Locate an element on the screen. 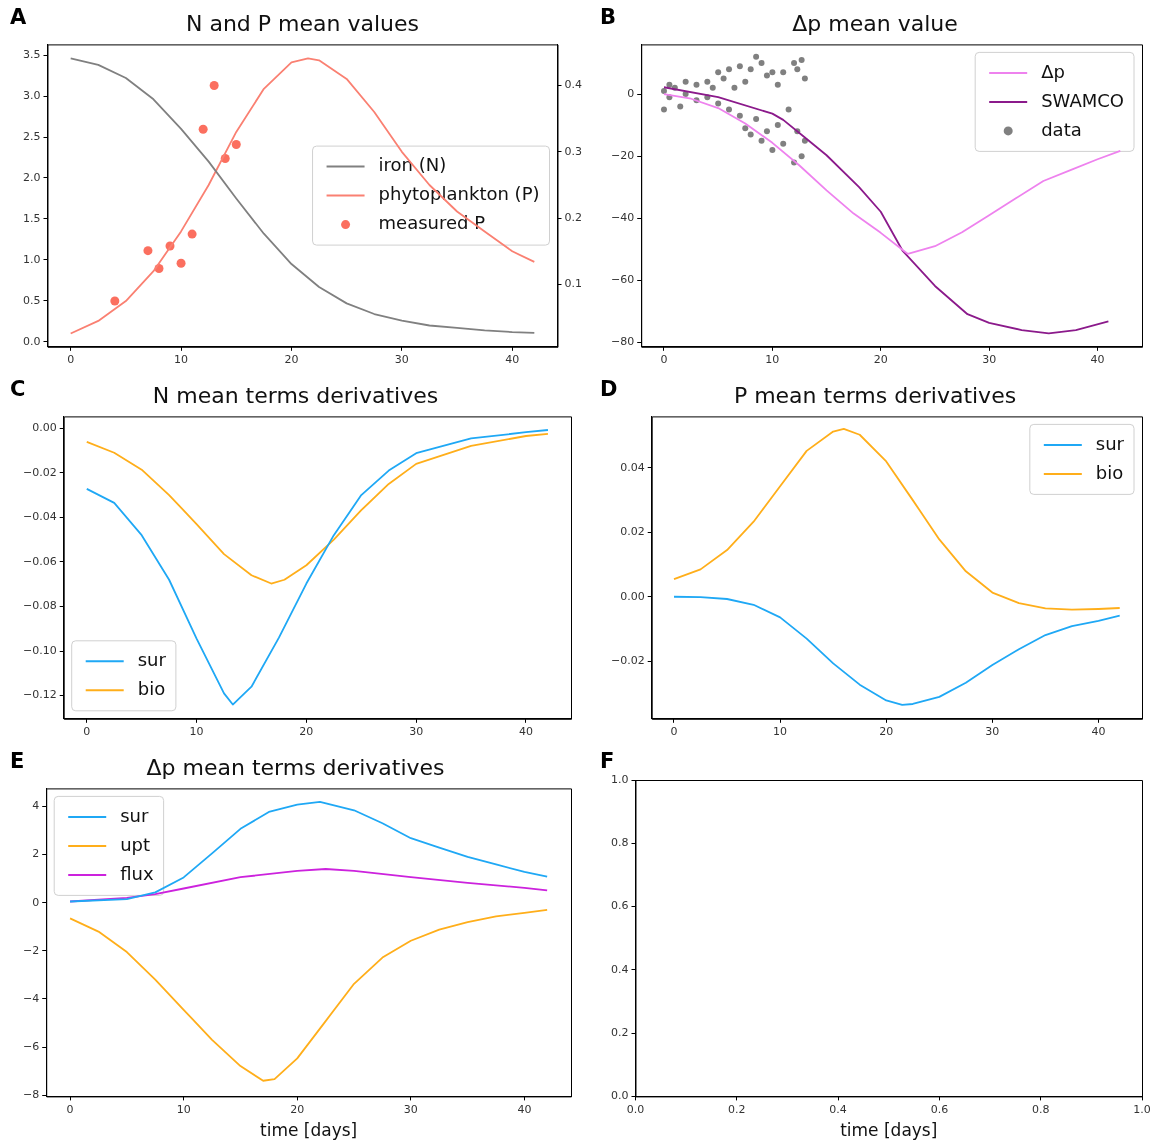  y-tick-label: −80 is located at coordinates (623, 342).